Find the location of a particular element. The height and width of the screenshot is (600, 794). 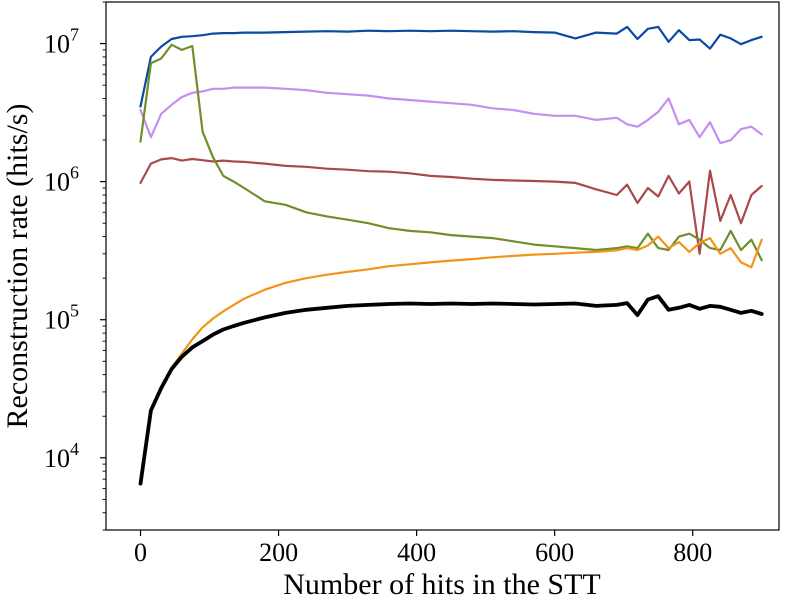

x-tick-label: 0 is located at coordinates (140, 552).